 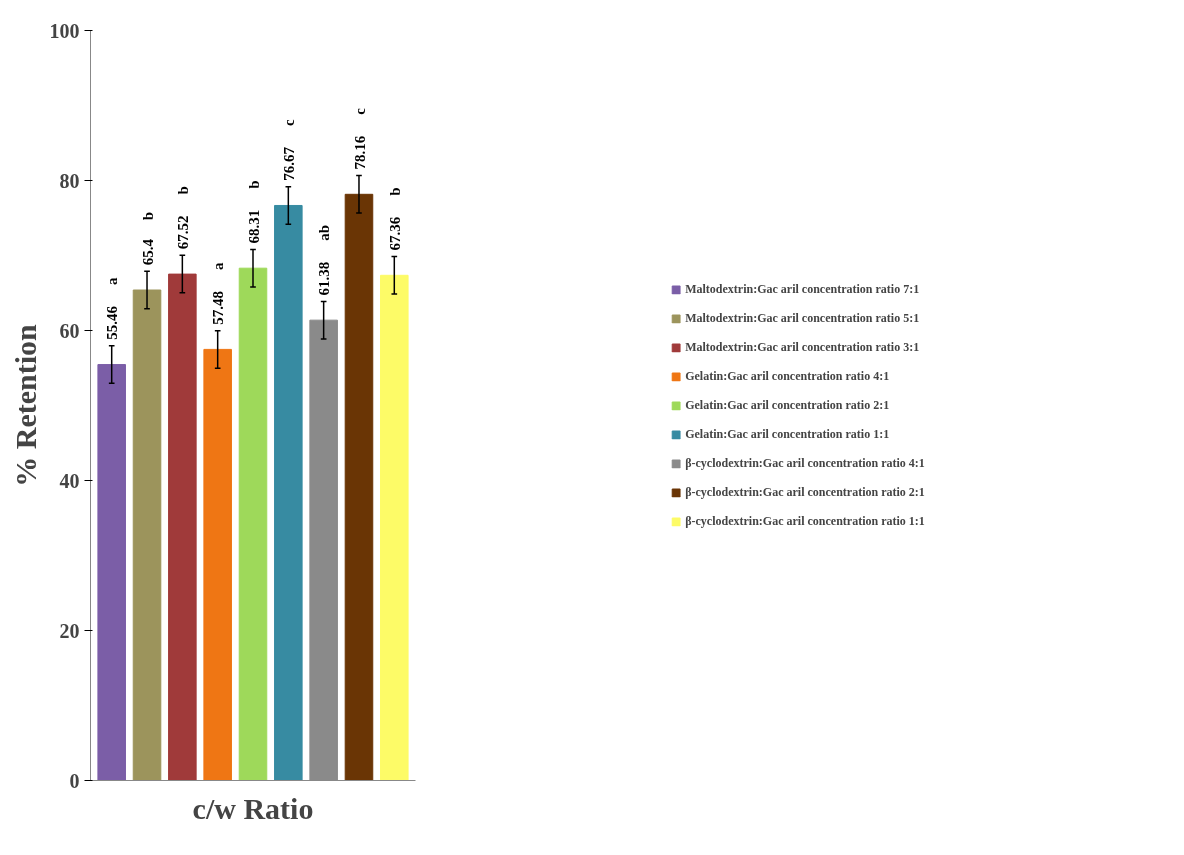 I want to click on legend-label: Maltodextrin:Gac aril concentration ratio 7:1, so click(x=802, y=289).